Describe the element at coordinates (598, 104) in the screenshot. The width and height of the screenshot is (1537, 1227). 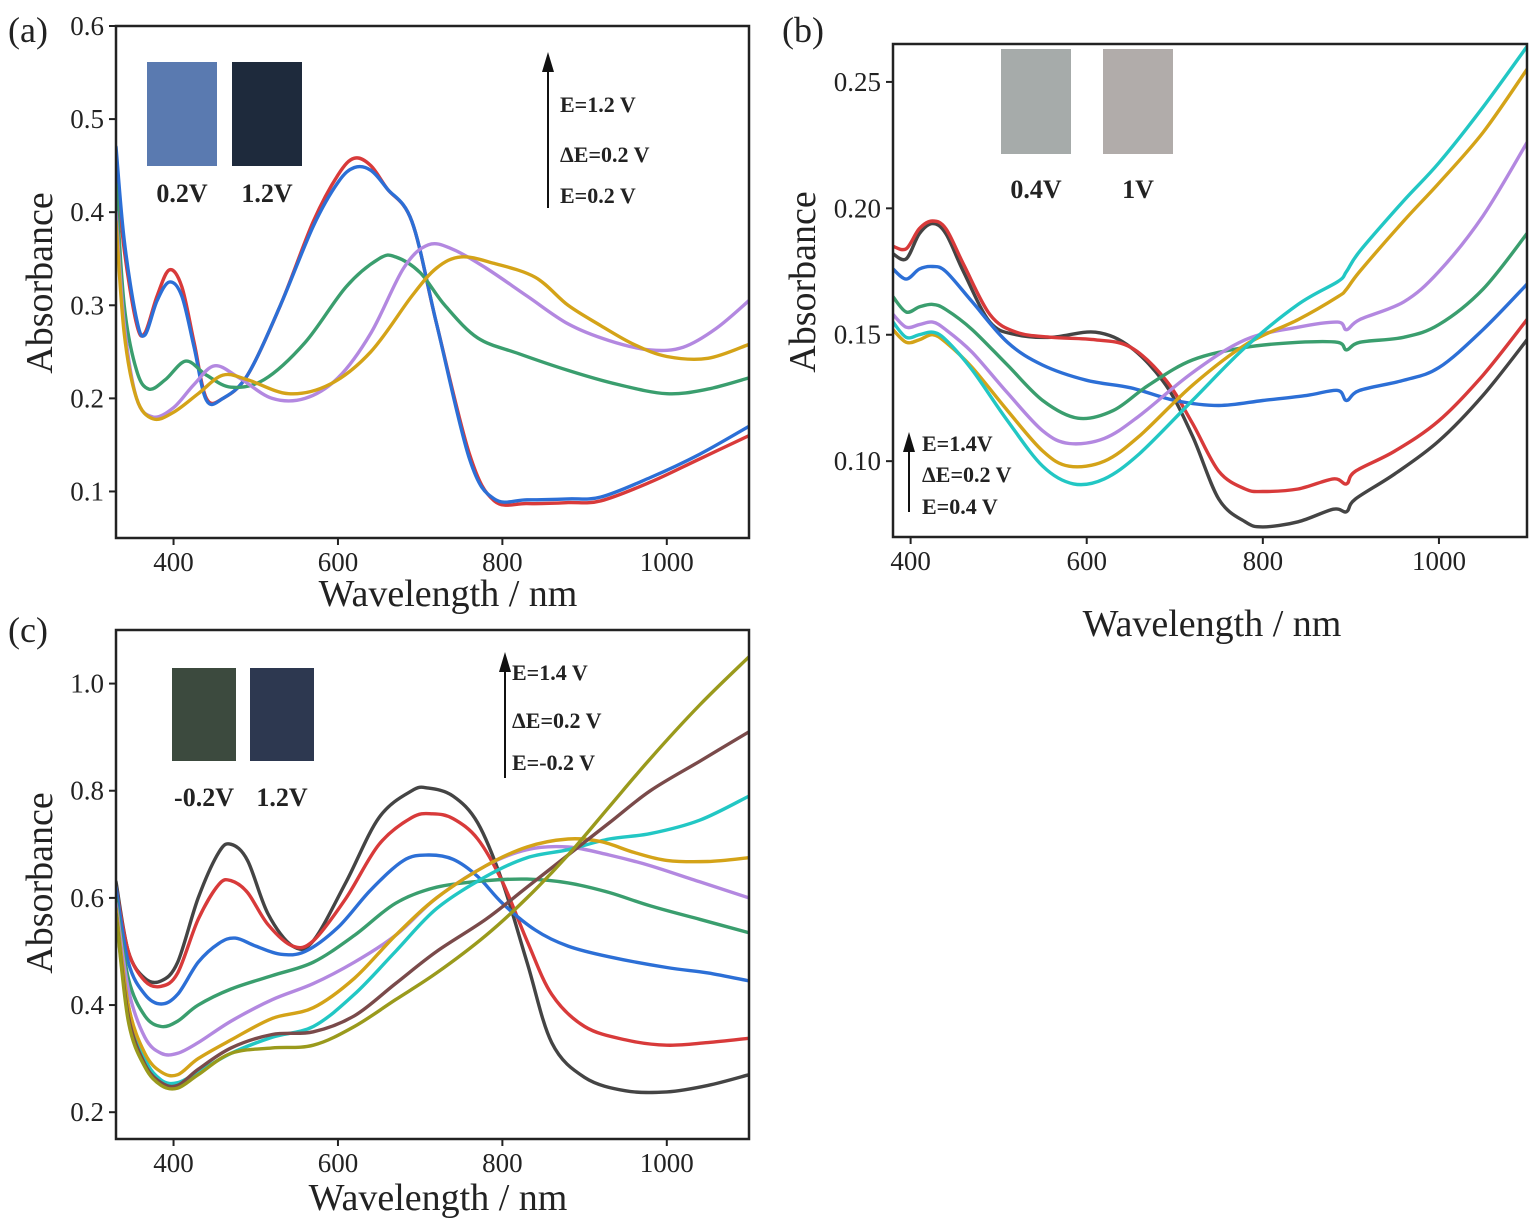
I see `potential-annotation-top: E=1.2 V` at that location.